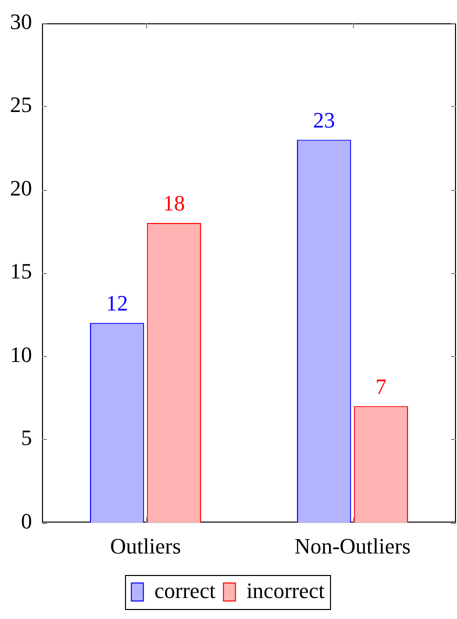 The width and height of the screenshot is (457, 619). I want to click on legend-label: correct, so click(185, 590).